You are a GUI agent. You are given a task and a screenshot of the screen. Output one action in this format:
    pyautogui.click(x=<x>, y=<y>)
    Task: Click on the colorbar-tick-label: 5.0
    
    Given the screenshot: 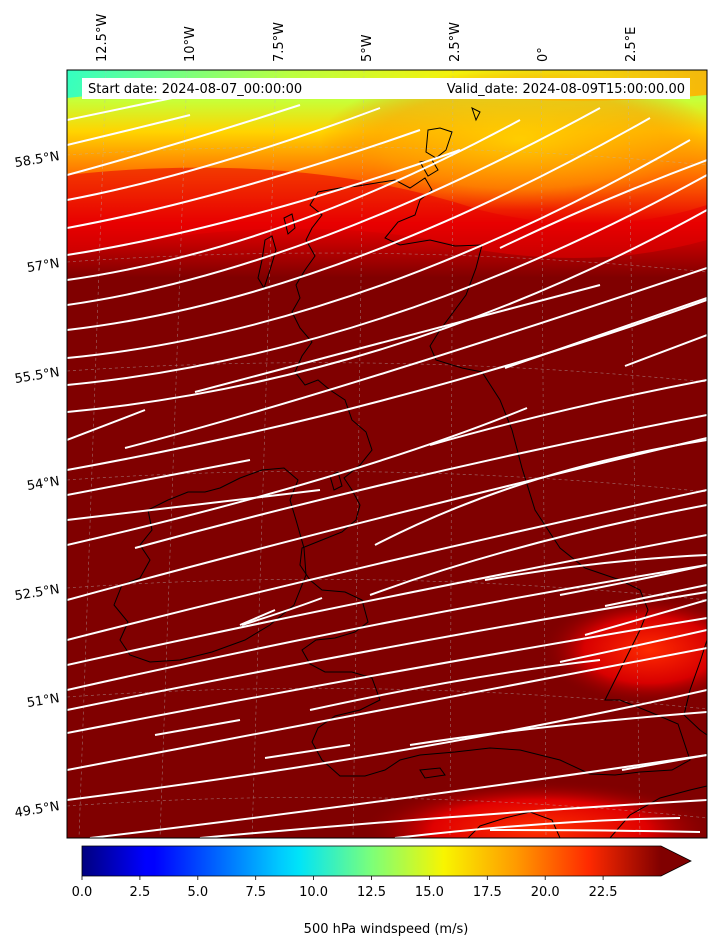 What is the action you would take?
    pyautogui.click(x=197, y=892)
    